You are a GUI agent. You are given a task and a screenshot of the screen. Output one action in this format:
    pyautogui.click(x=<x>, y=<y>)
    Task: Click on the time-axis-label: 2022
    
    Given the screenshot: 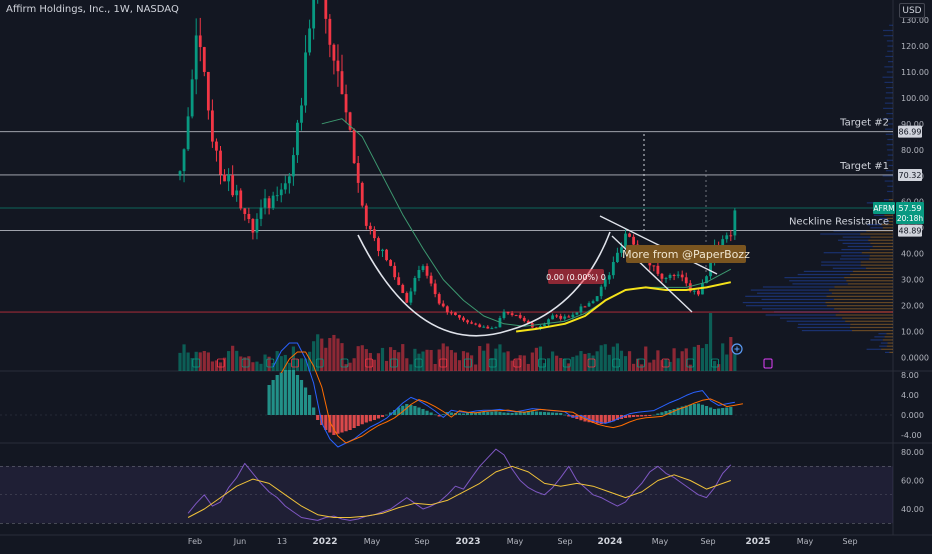 What is the action you would take?
    pyautogui.click(x=324, y=542)
    